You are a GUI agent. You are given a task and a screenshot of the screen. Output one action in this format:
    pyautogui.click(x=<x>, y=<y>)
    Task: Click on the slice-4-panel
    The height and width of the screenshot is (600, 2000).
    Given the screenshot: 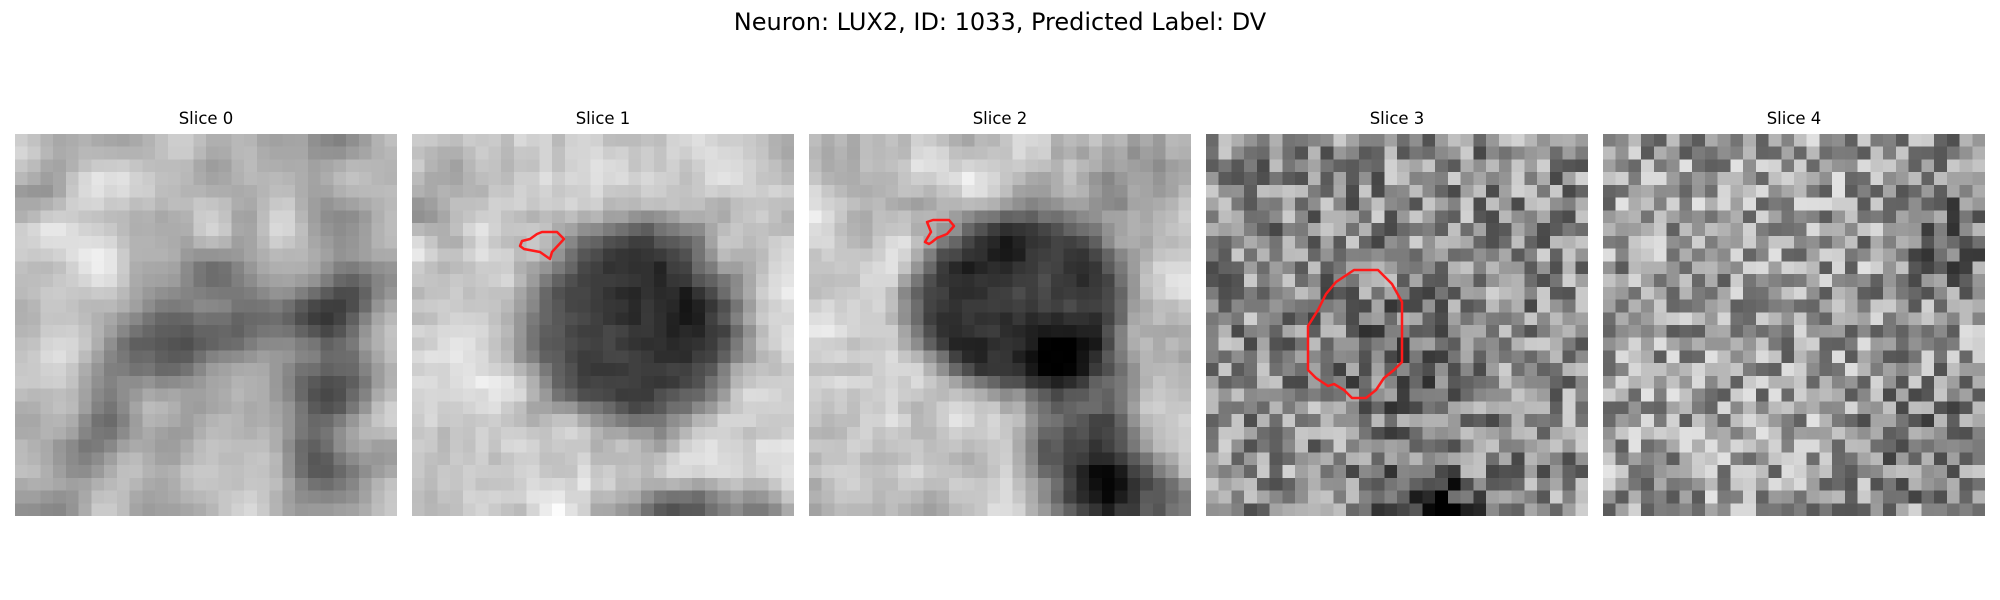 What is the action you would take?
    pyautogui.click(x=1794, y=325)
    